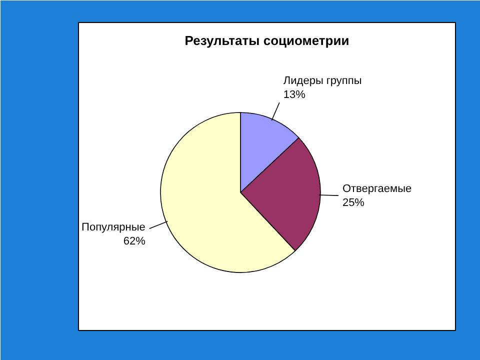 This screenshot has width=480, height=360. What do you see at coordinates (267, 40) in the screenshot?
I see `chart-title: Результаты социометрии` at bounding box center [267, 40].